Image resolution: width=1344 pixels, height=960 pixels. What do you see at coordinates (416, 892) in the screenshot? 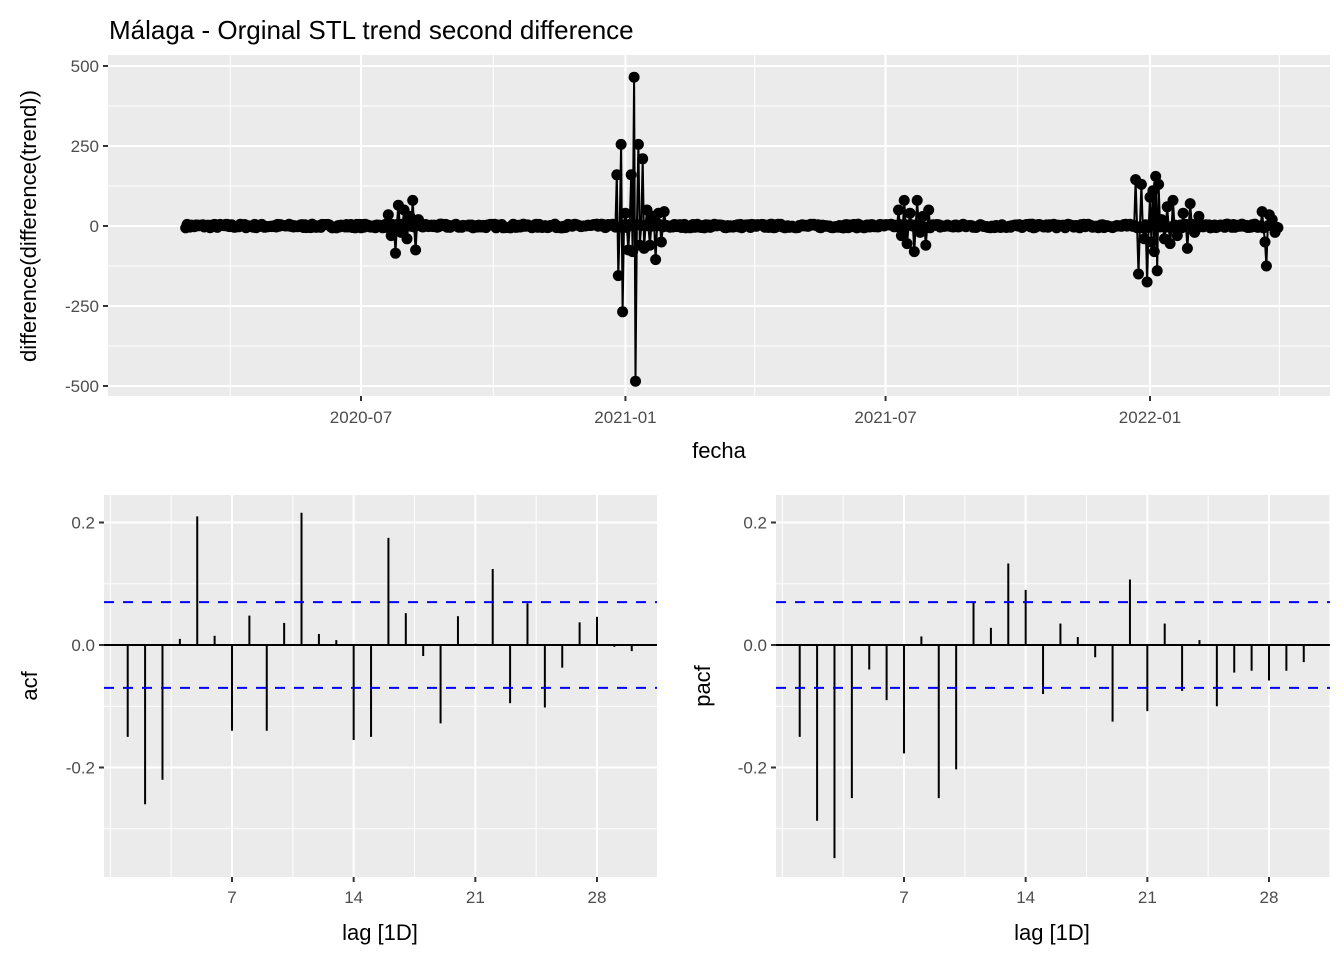
I see `acf-x-axis: 7 14 21 28` at bounding box center [416, 892].